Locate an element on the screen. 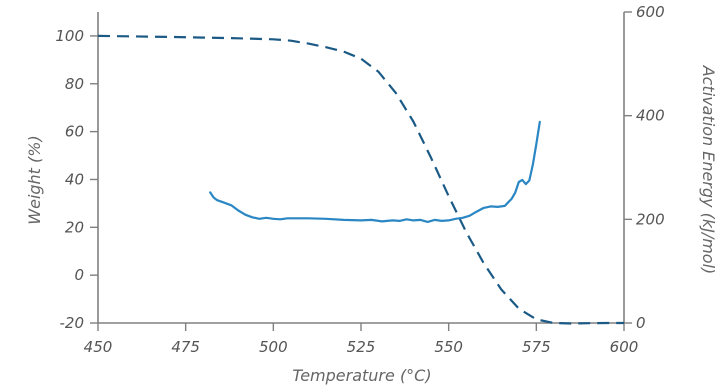  y-left-tick-label: 20 is located at coordinates (74, 227).